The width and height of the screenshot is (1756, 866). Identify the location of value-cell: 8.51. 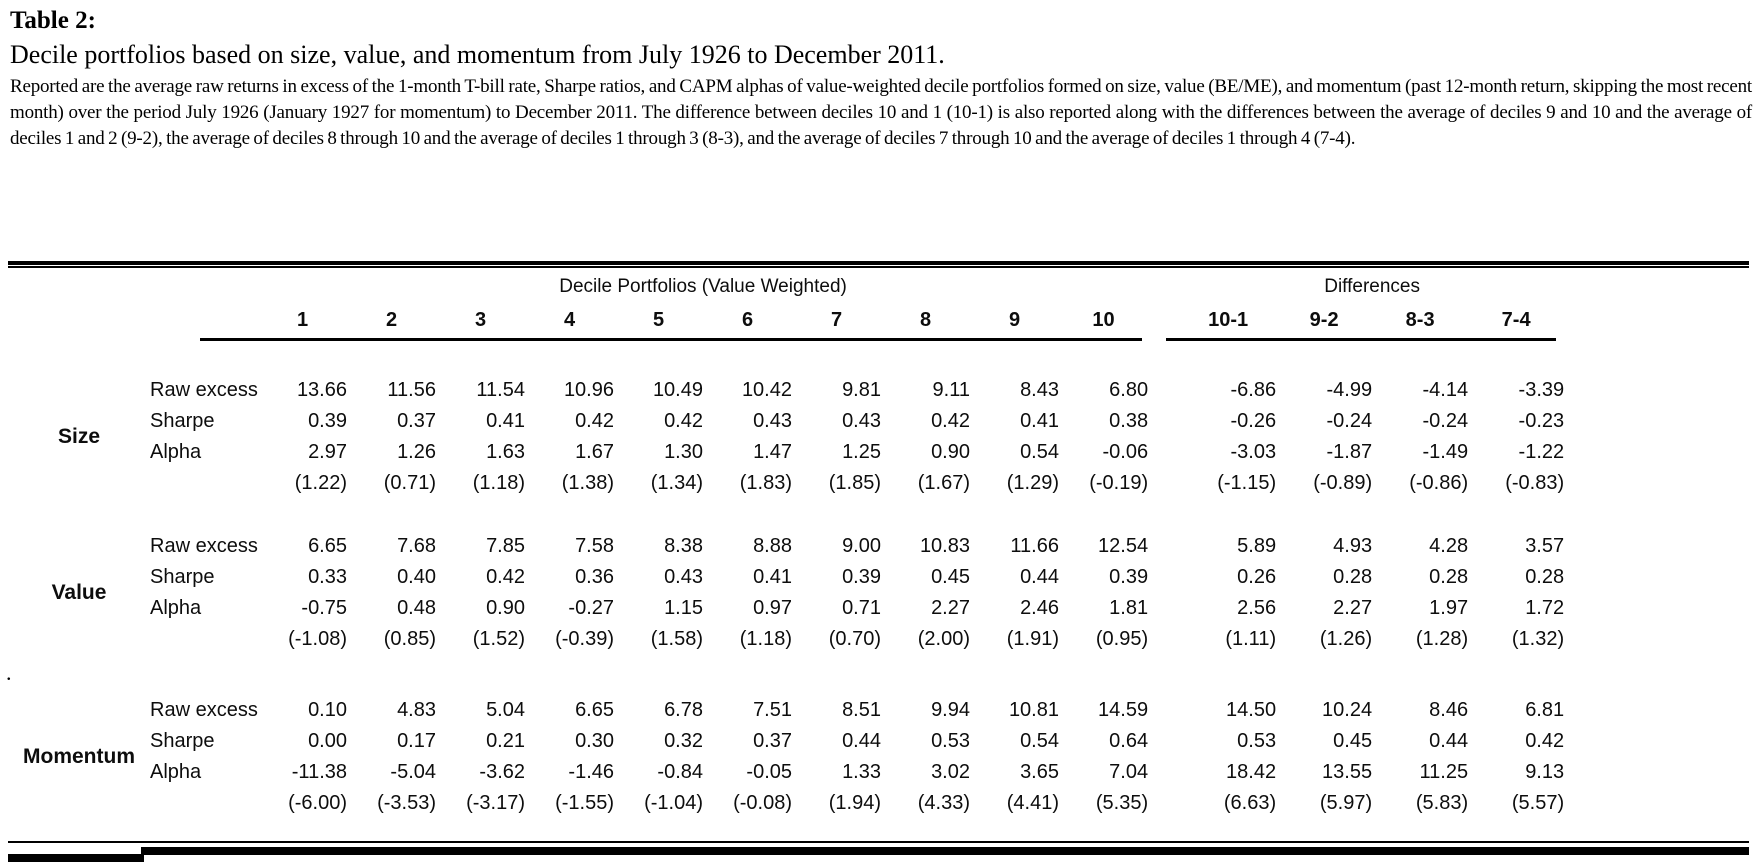
(861, 710).